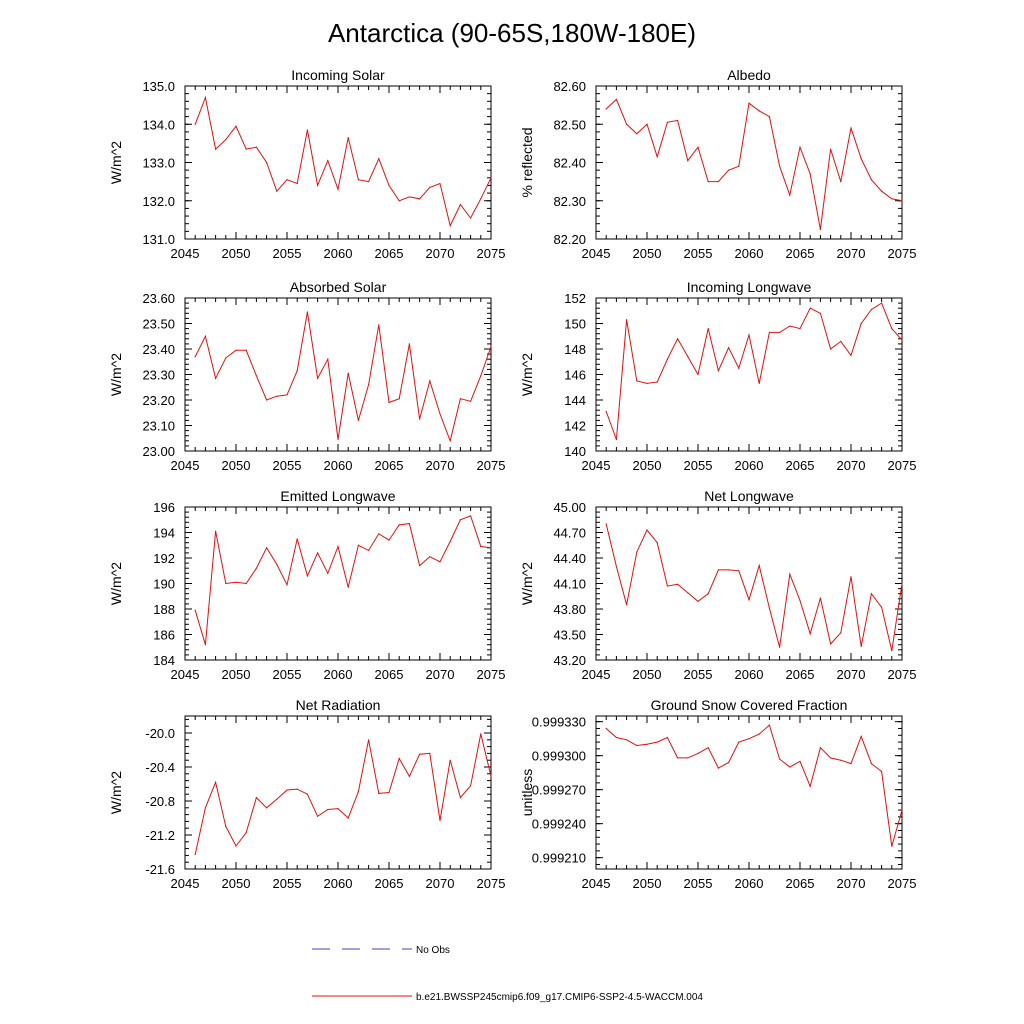  What do you see at coordinates (569, 163) in the screenshot?
I see `albedo-ytick-label: 82.40` at bounding box center [569, 163].